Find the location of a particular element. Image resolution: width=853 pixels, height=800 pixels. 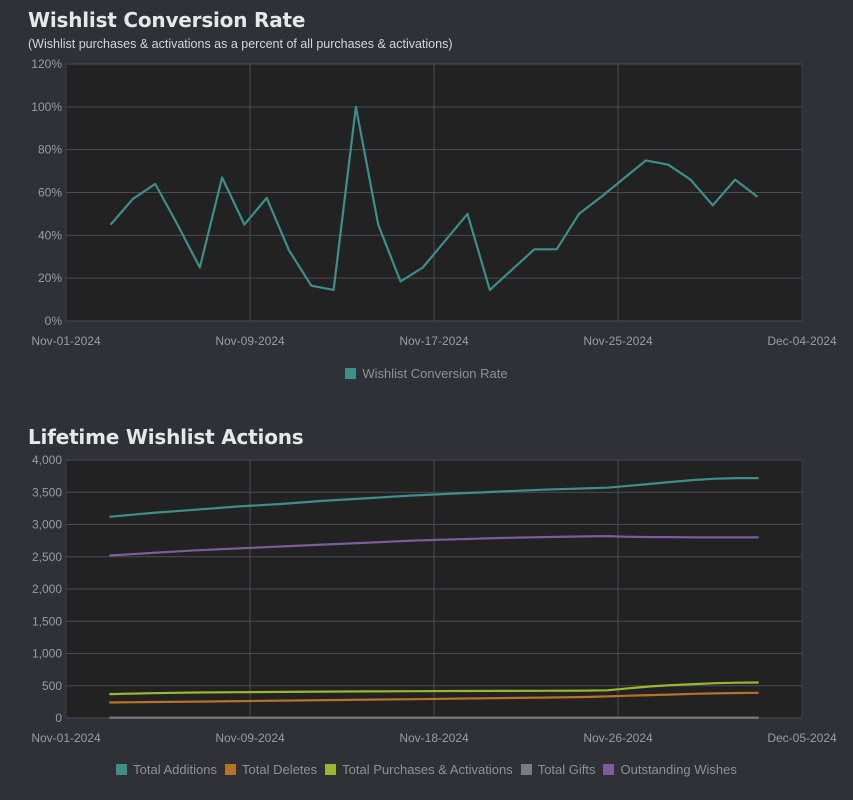

x-tick-label: Dec-05-2024 is located at coordinates (802, 738).